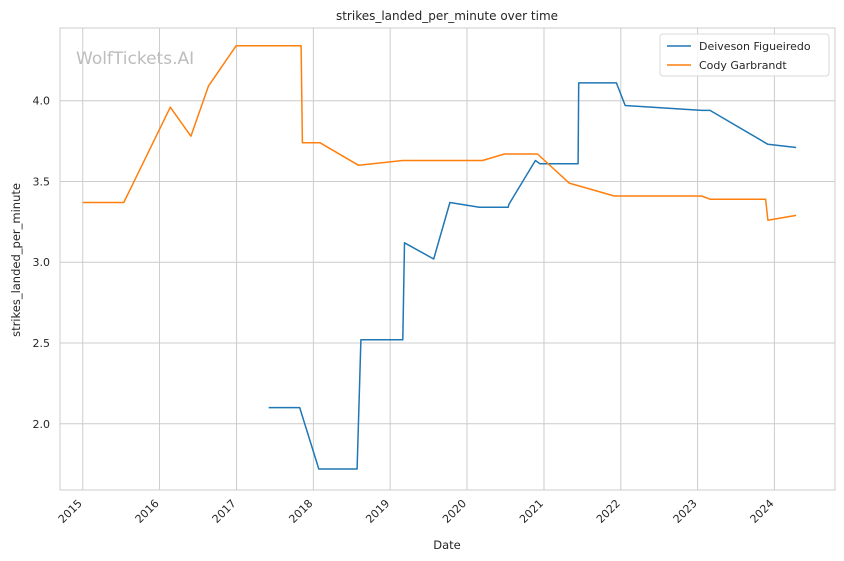  I want to click on legend-label: Cody Garbrandt, so click(743, 65).